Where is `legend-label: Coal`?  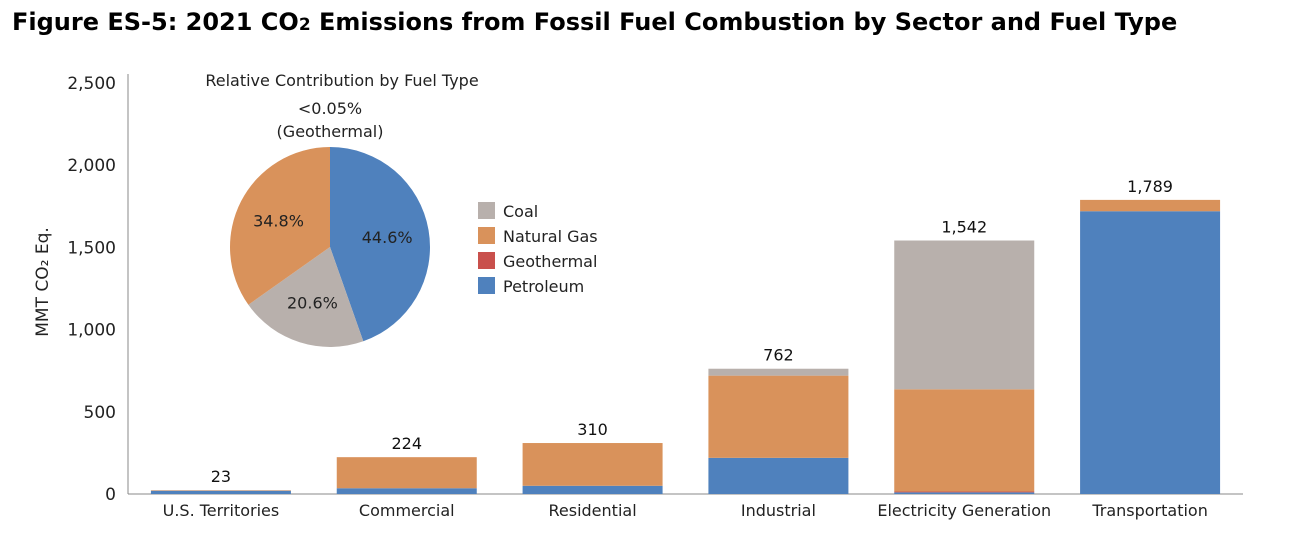 legend-label: Coal is located at coordinates (520, 211).